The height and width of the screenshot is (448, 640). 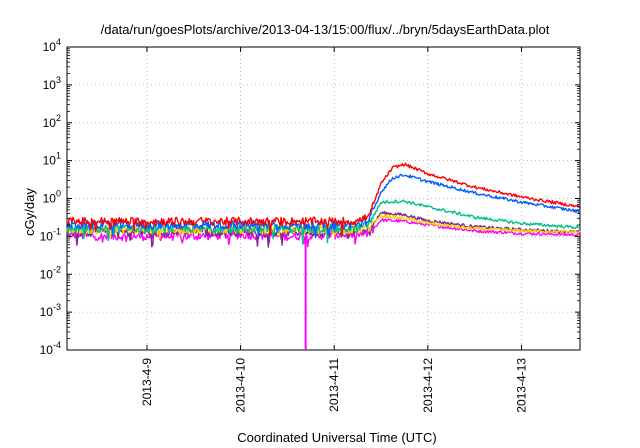 I want to click on y-tick-label: 10¹, so click(x=52, y=159).